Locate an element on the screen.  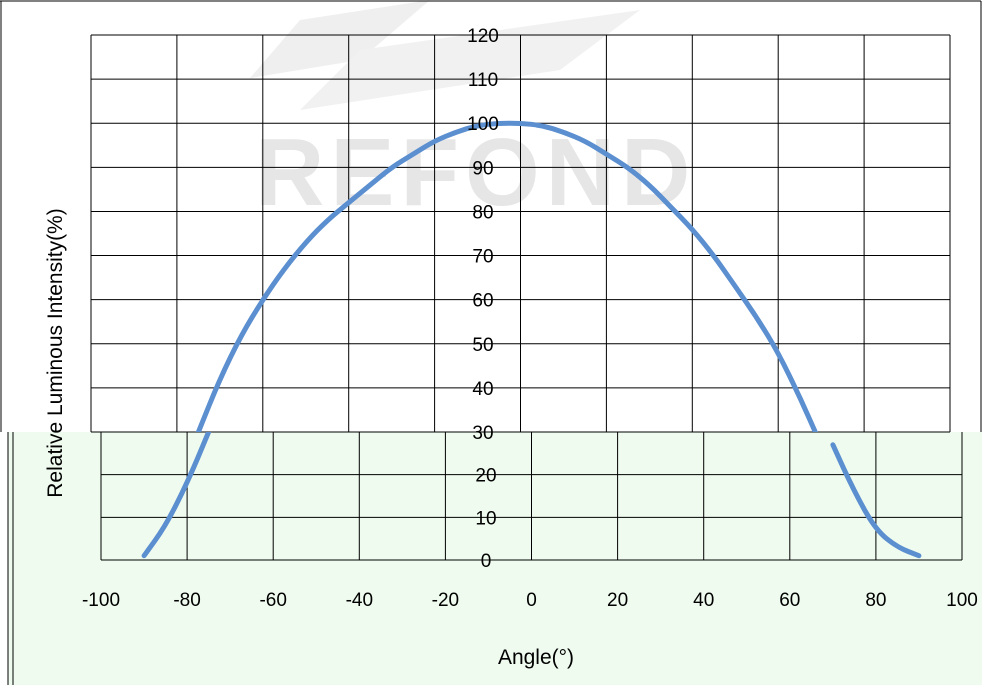
x-tick-label: 60 is located at coordinates (789, 600).